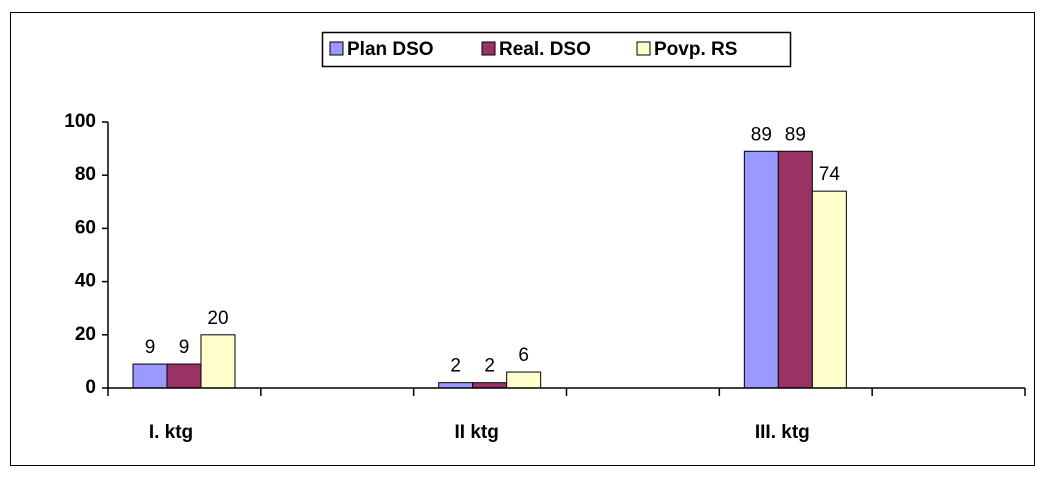  I want to click on y-tick-label: 100, so click(80, 121).